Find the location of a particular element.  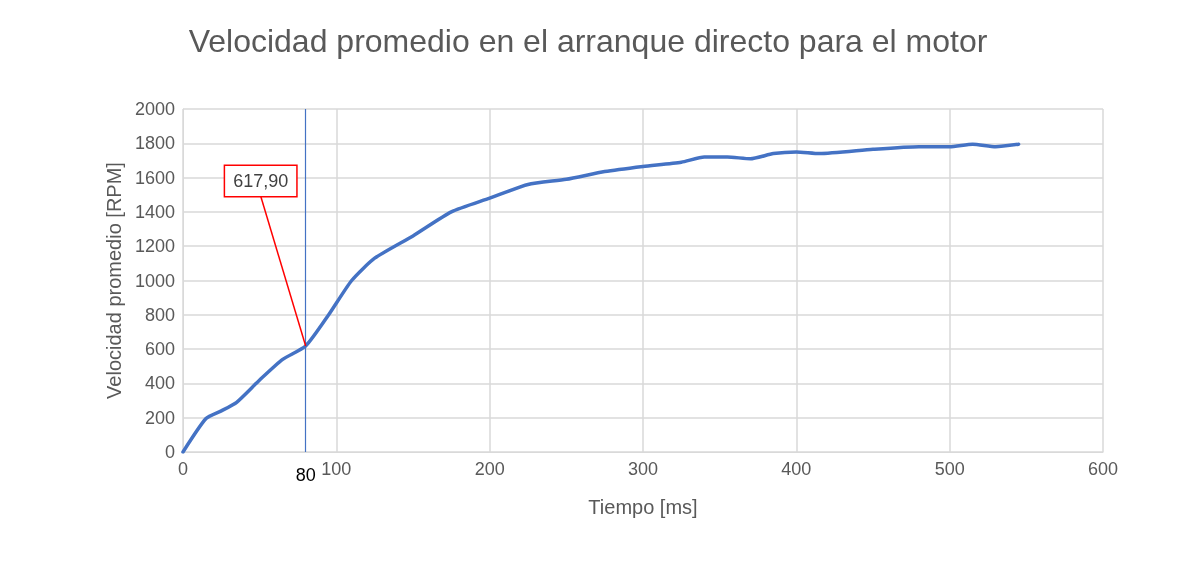

y-tick-label: 400 is located at coordinates (159, 383).